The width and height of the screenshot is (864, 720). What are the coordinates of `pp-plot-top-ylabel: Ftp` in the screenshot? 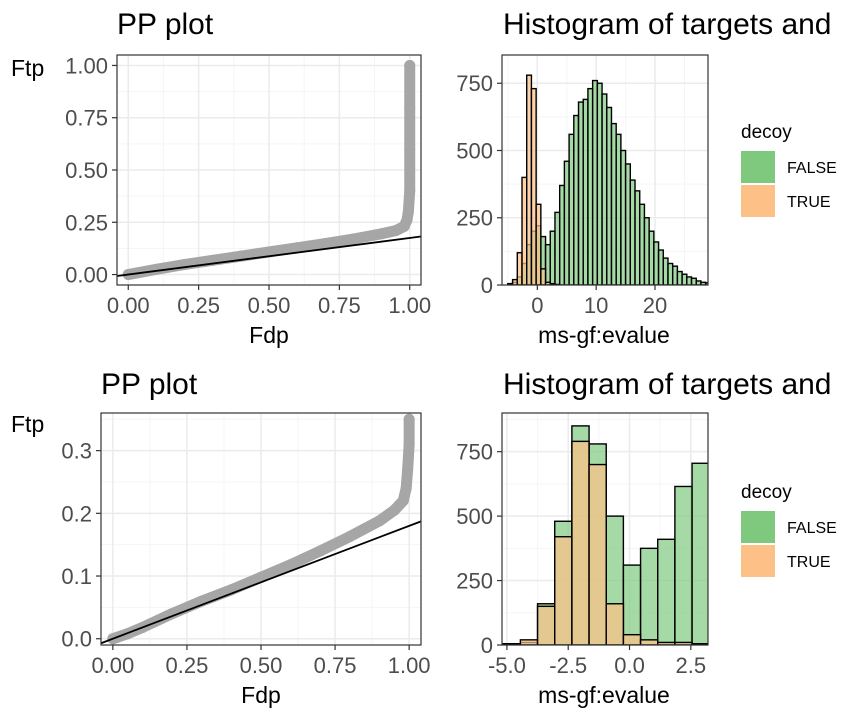 It's located at (27, 68).